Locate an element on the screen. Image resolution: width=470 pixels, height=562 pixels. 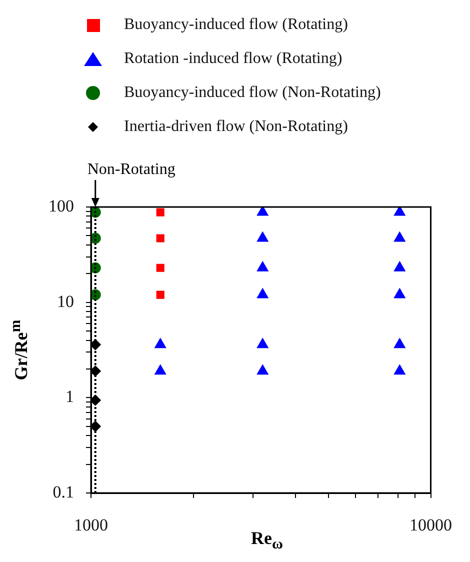
x-tick-label: 10000 is located at coordinates (431, 525).